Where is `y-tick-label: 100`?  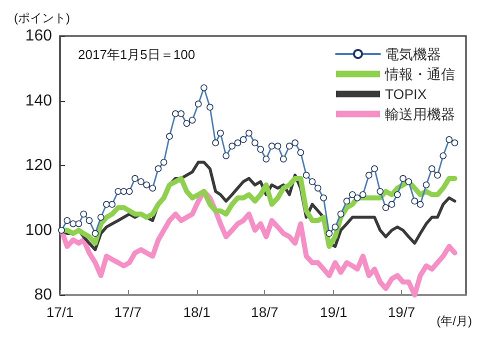 y-tick-label: 100 is located at coordinates (38, 230).